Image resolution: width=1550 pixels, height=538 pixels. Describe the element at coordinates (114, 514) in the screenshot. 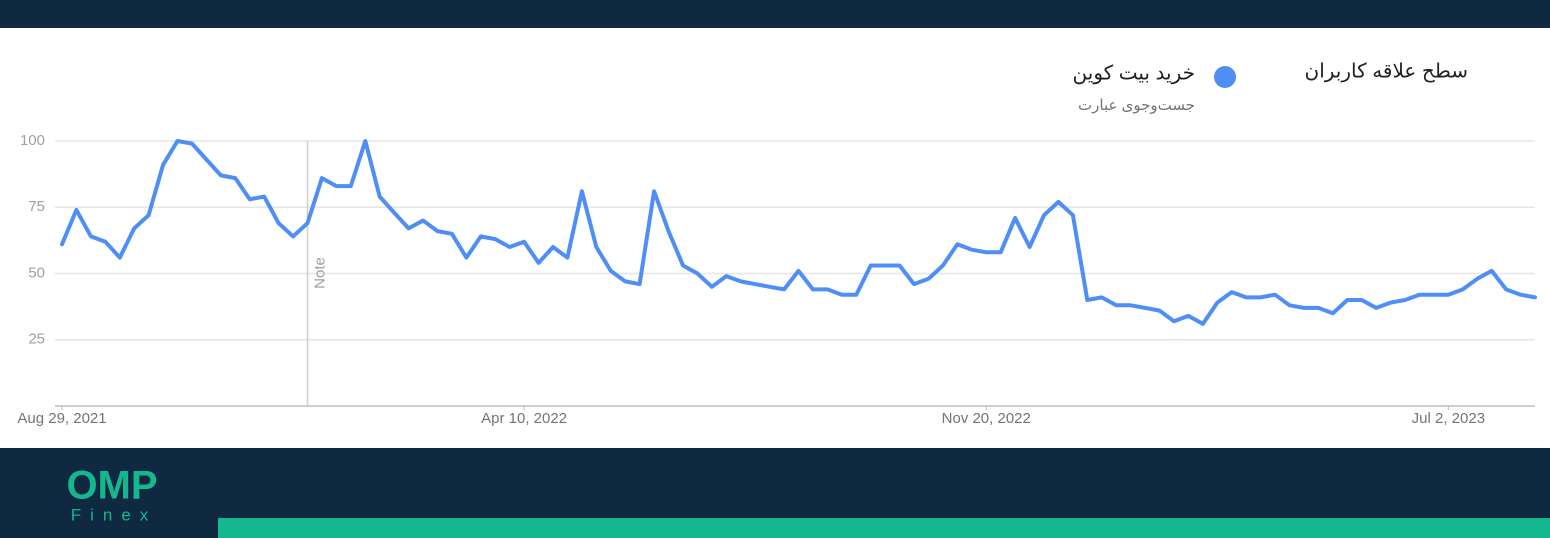

I see `brand-tagline: Finex` at that location.